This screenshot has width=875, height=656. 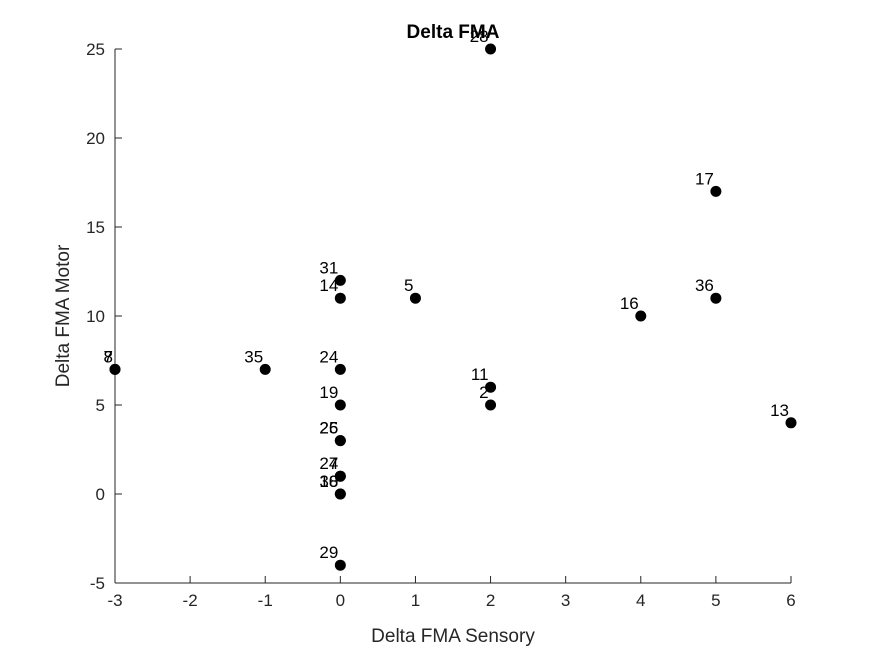 I want to click on data-point-label: 31, so click(x=328, y=267).